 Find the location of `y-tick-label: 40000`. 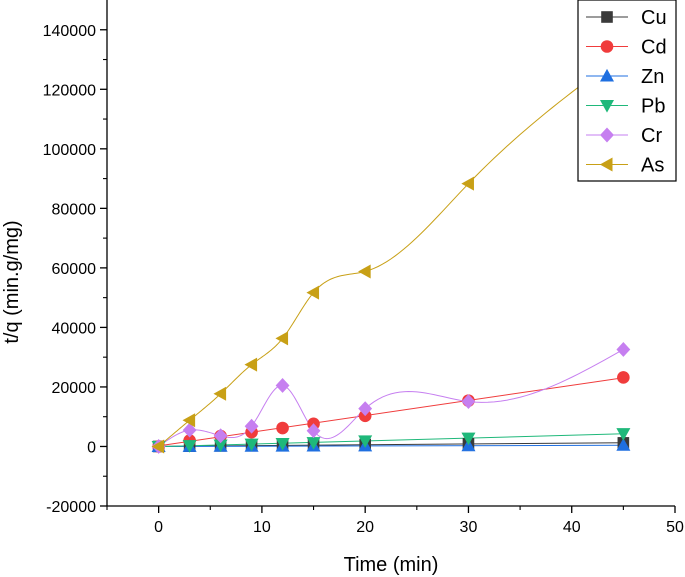

y-tick-label: 40000 is located at coordinates (74, 328).